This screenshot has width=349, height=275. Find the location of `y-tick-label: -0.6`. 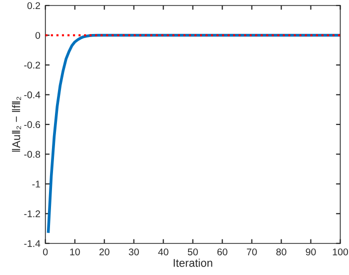

y-tick-label: -0.6 is located at coordinates (32, 124).